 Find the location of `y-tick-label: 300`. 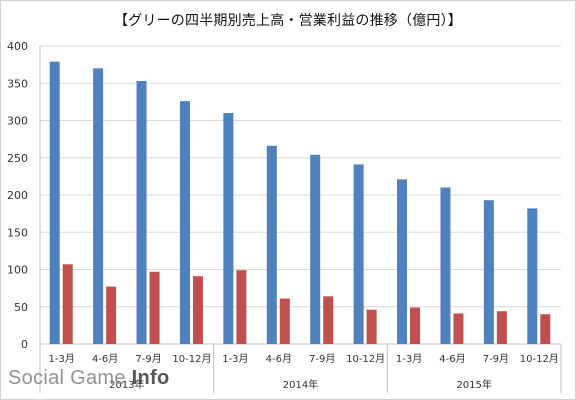

y-tick-label: 300 is located at coordinates (17, 121).